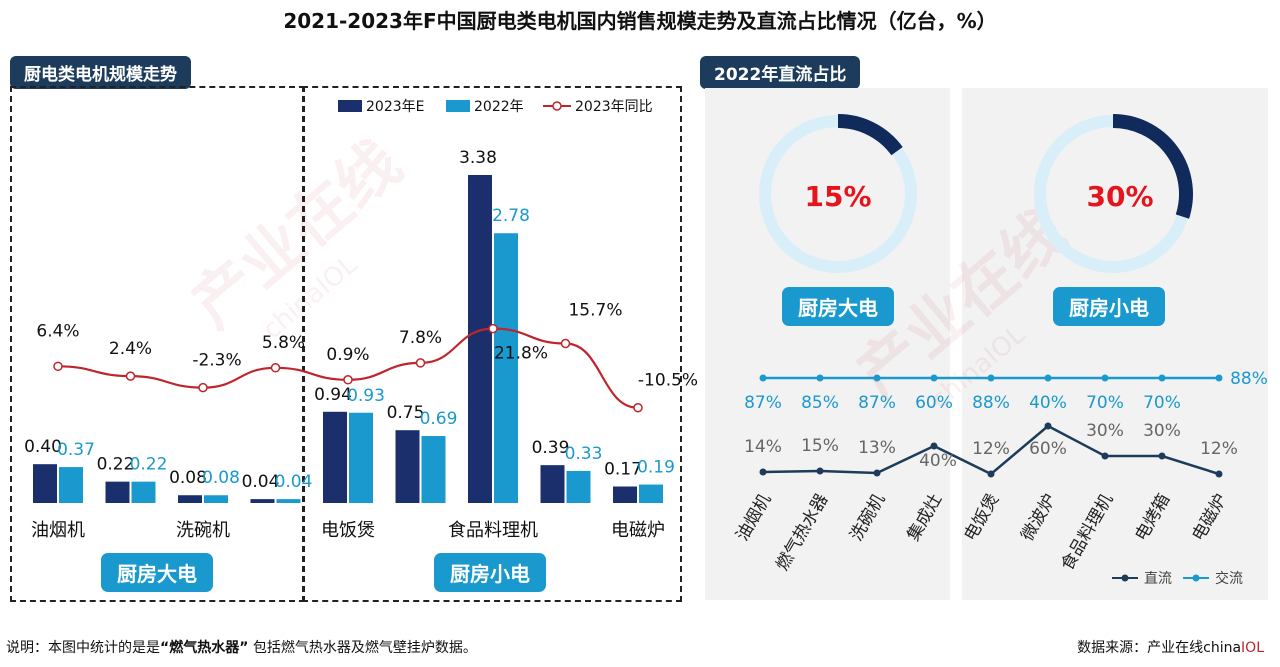 This screenshot has height=667, width=1280. Describe the element at coordinates (1196, 578) in the screenshot. I see `legend-marker-ac` at that location.